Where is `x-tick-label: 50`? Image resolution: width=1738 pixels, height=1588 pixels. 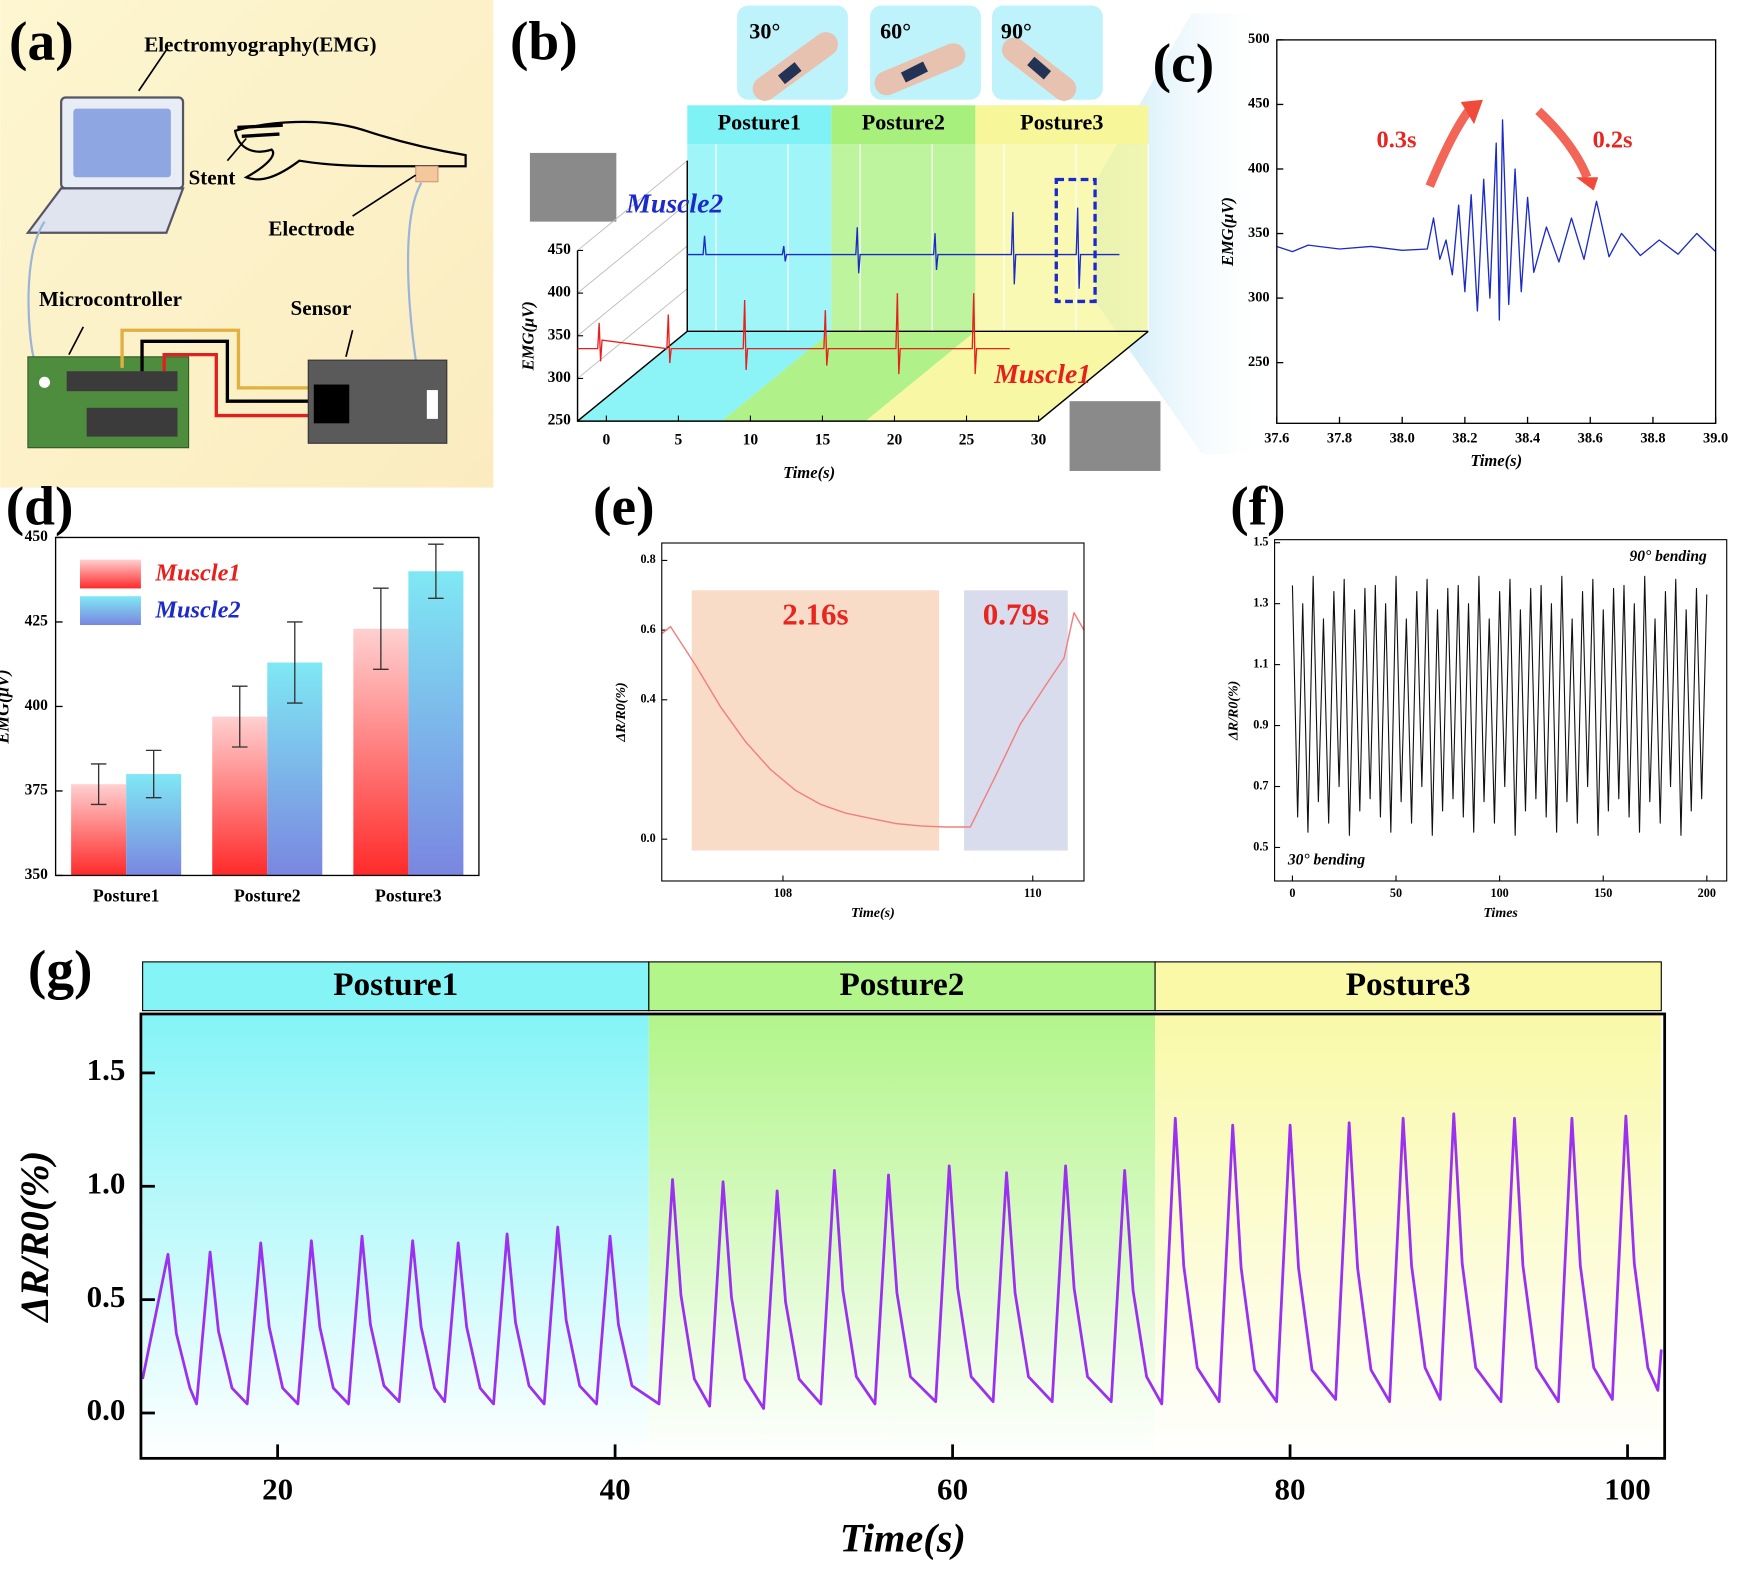 x-tick-label: 50 is located at coordinates (1396, 893).